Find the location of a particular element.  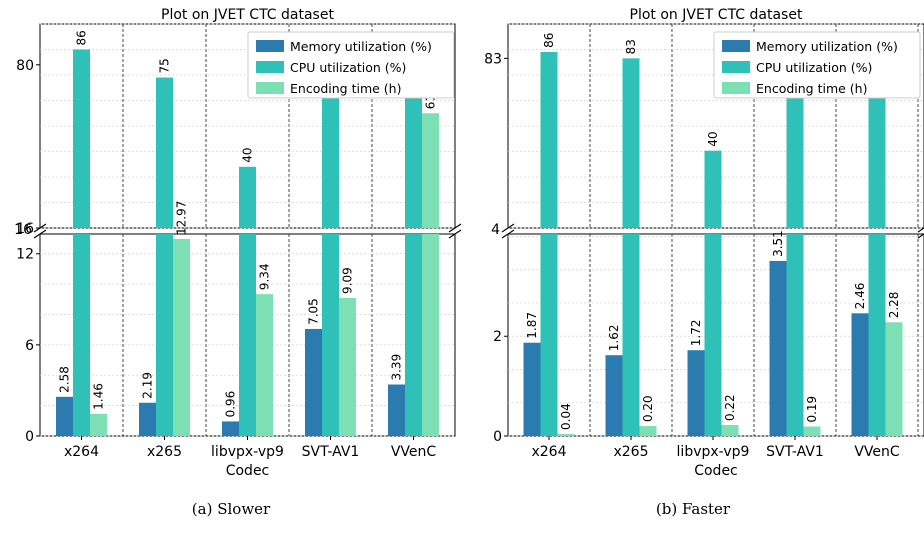

data-label: 9.34 is located at coordinates (265, 276).